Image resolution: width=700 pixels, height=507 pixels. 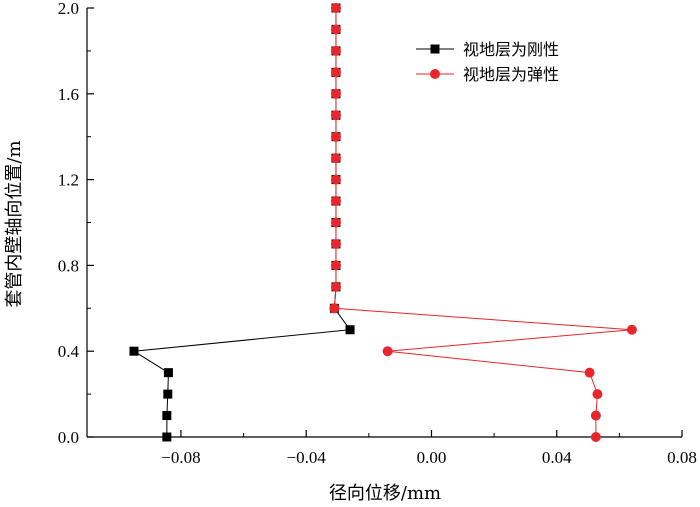 I want to click on x-axis-title: 径向位移/mm, so click(x=385, y=493).